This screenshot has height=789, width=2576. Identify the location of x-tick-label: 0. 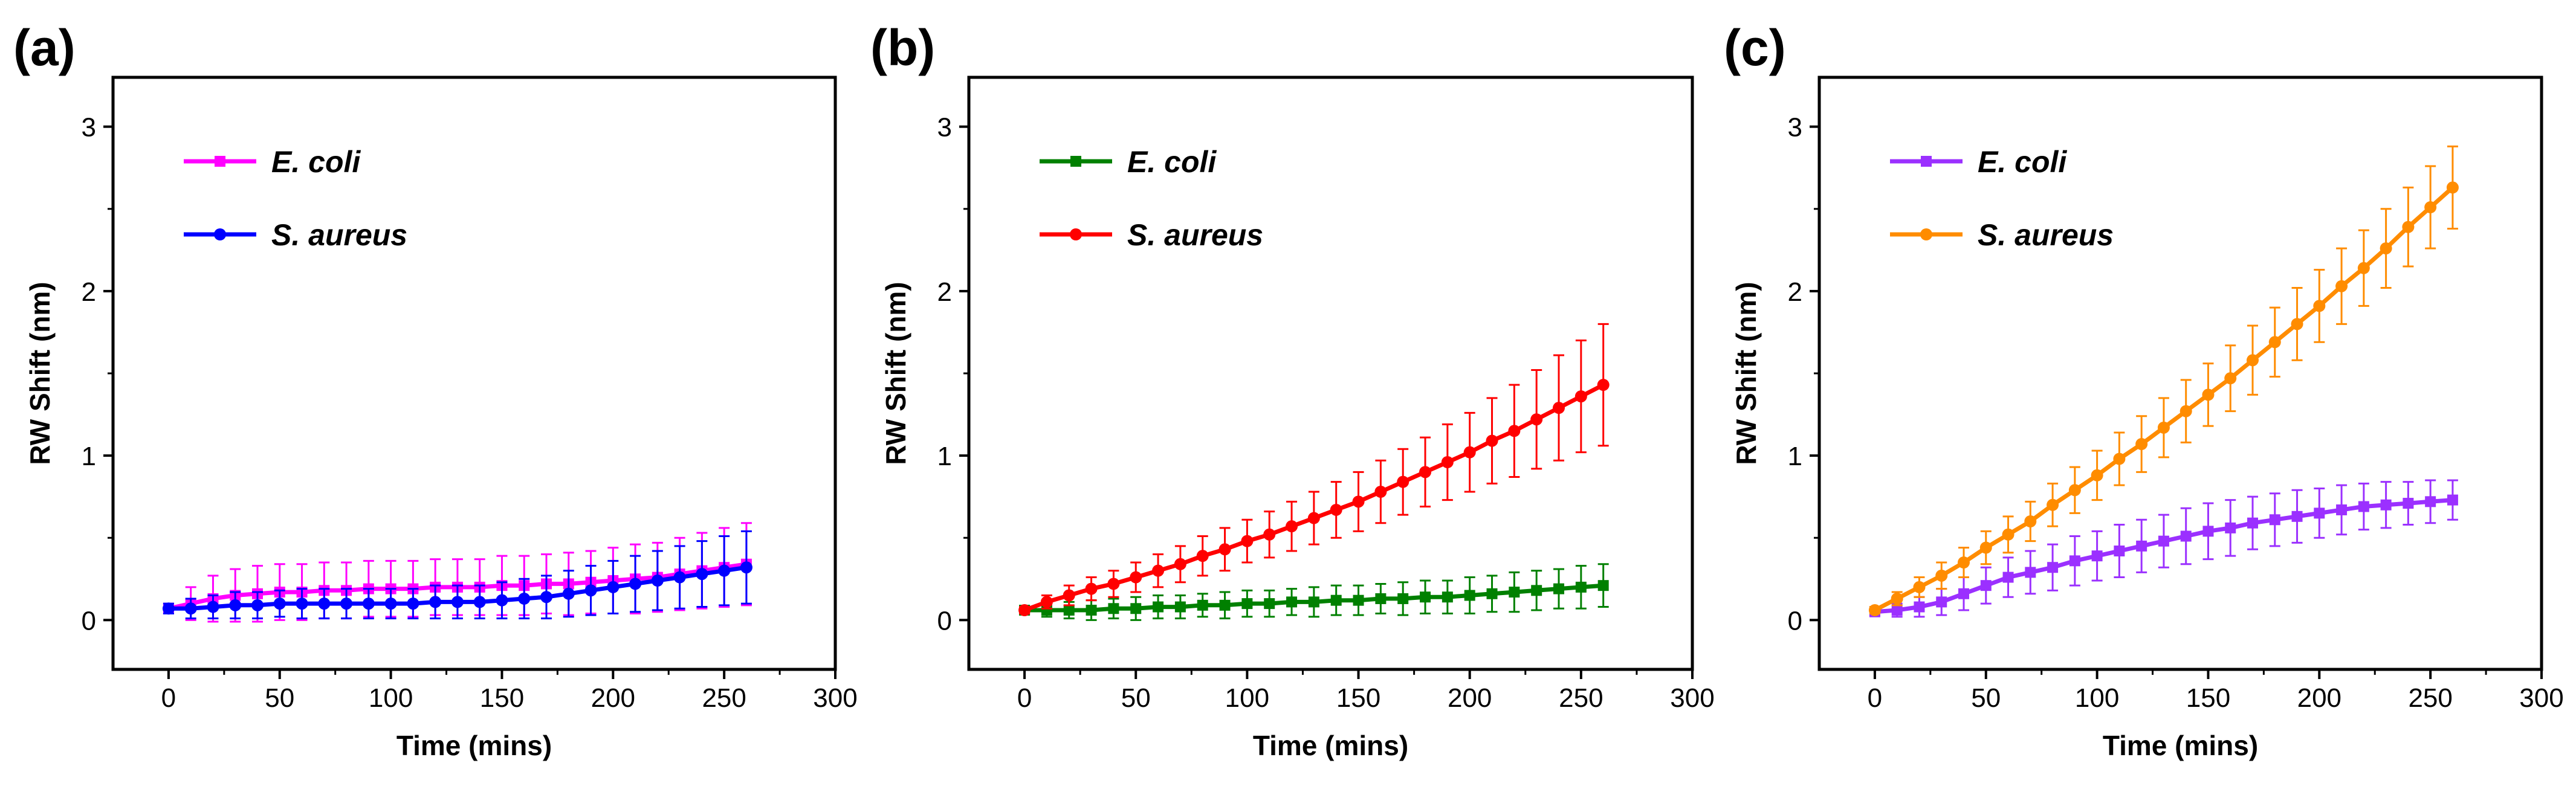
(1024, 698).